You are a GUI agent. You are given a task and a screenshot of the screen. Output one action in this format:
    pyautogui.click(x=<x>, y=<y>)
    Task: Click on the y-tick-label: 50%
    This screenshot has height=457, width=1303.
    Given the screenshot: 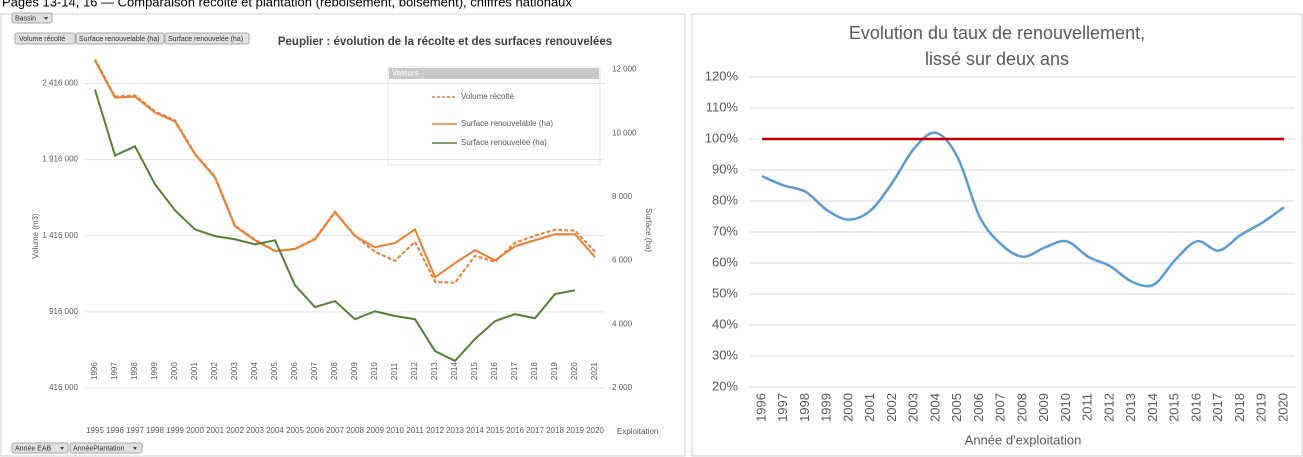 What is the action you would take?
    pyautogui.click(x=725, y=292)
    